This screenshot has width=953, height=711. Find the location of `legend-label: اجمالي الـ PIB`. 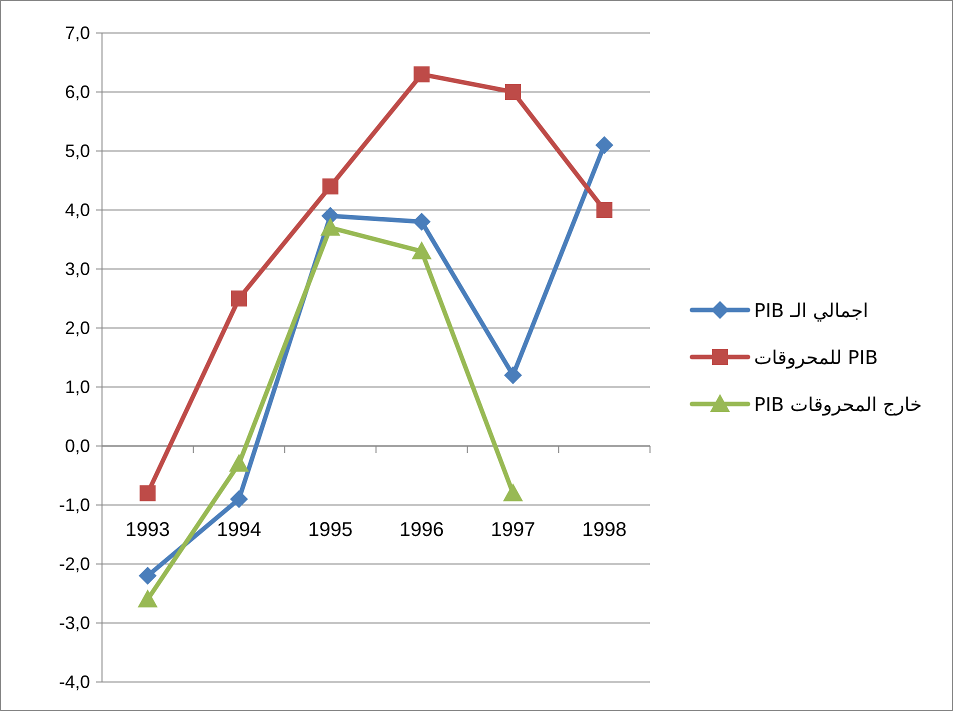

legend-label: اجمالي الـ PIB is located at coordinates (811, 311).